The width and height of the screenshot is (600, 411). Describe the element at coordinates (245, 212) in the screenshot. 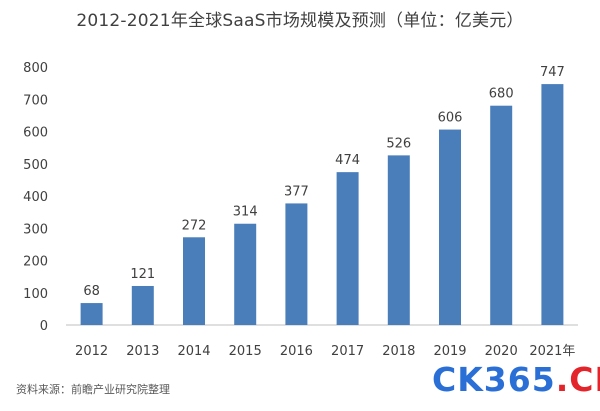

I see `data-label: 314` at that location.